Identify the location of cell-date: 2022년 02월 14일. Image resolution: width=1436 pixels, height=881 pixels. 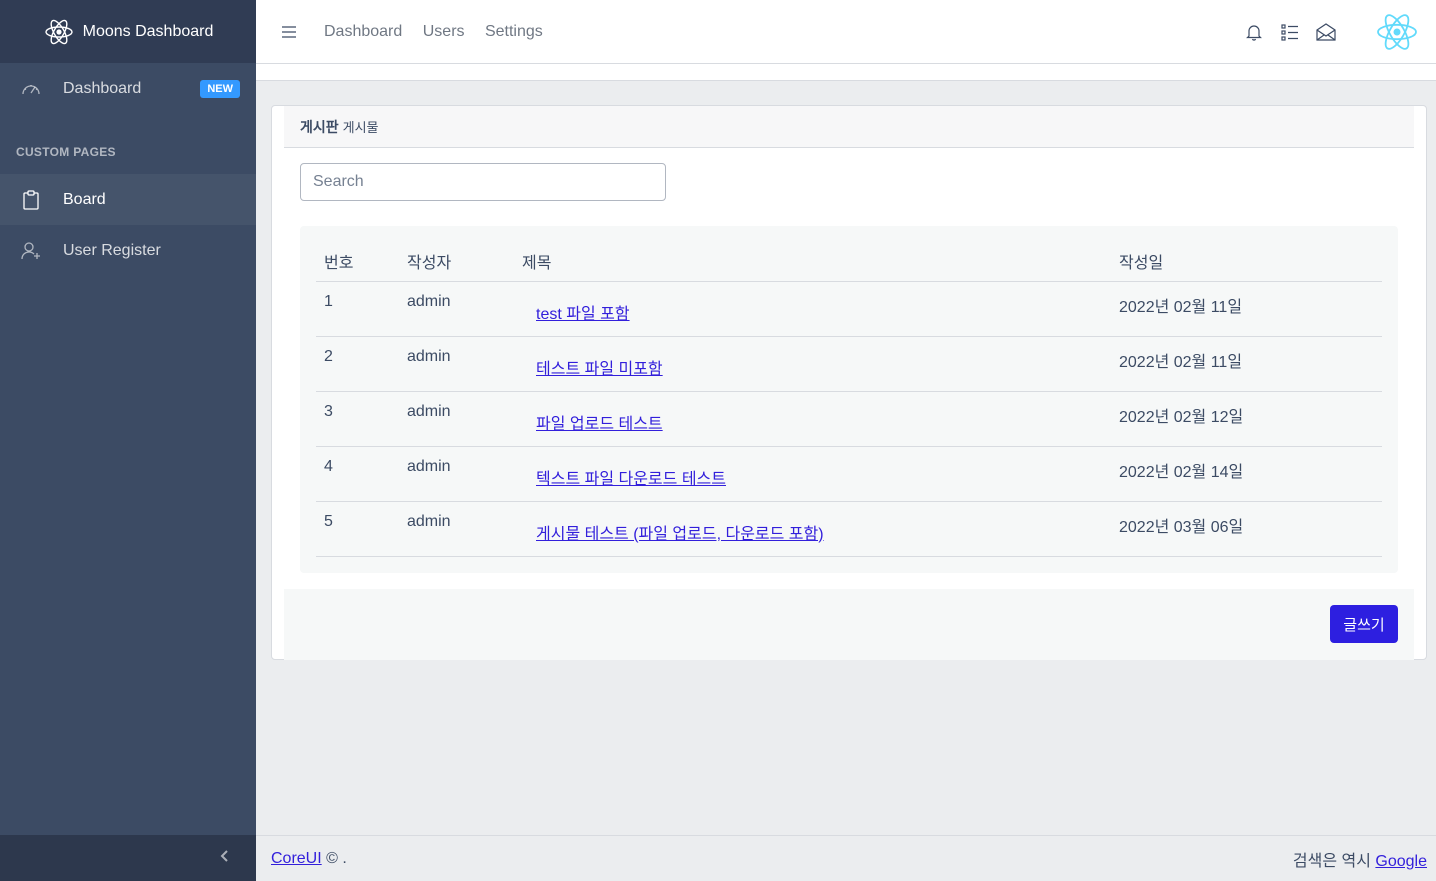
(1246, 474).